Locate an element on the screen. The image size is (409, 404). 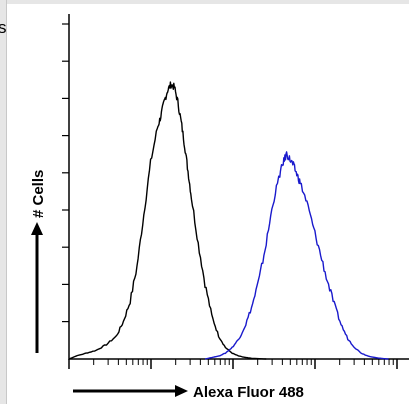
y-axis-arrowhead is located at coordinates (37, 228).